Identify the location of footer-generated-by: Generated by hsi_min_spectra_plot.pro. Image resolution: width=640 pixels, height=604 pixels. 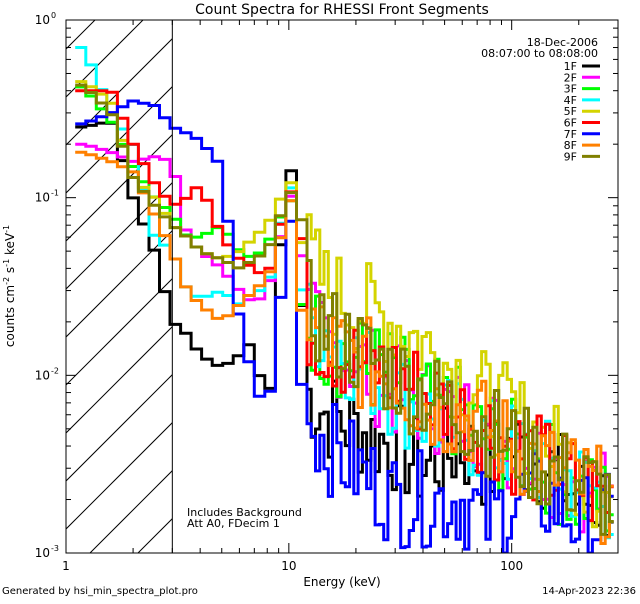
(100, 591).